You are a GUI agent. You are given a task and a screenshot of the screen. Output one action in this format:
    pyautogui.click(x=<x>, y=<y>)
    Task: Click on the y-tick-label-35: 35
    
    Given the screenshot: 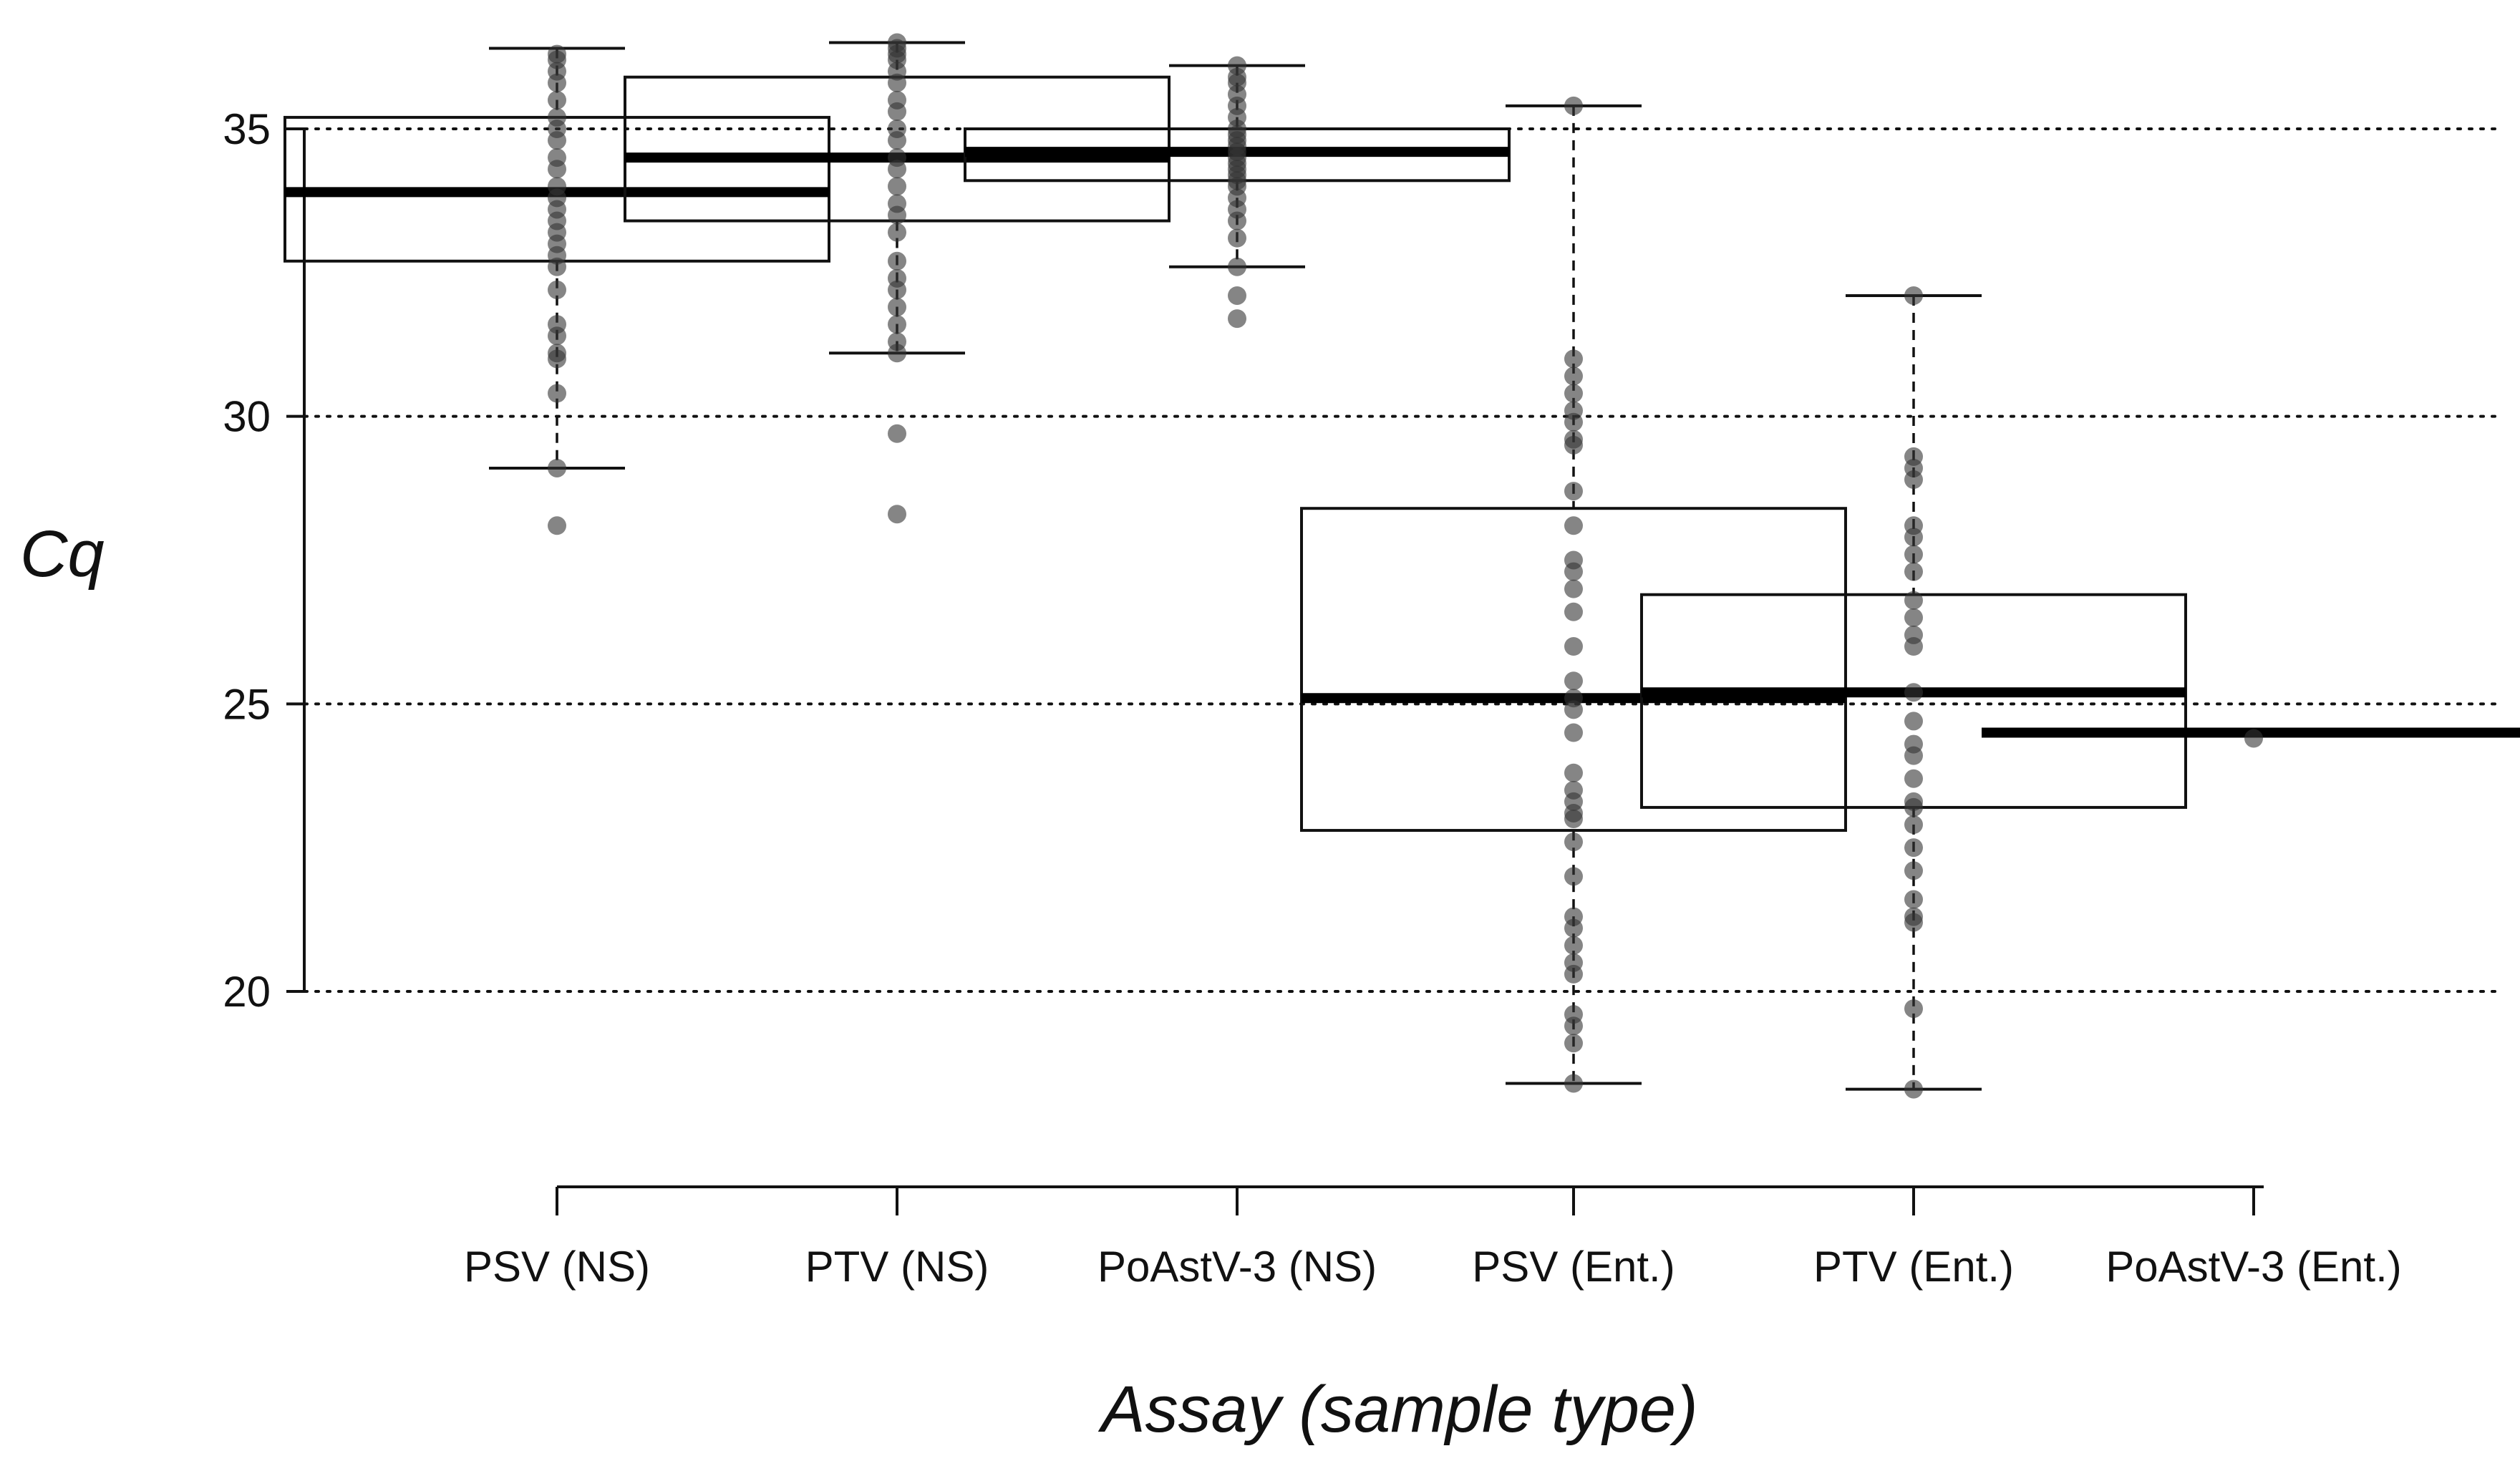 What is the action you would take?
    pyautogui.click(x=247, y=129)
    